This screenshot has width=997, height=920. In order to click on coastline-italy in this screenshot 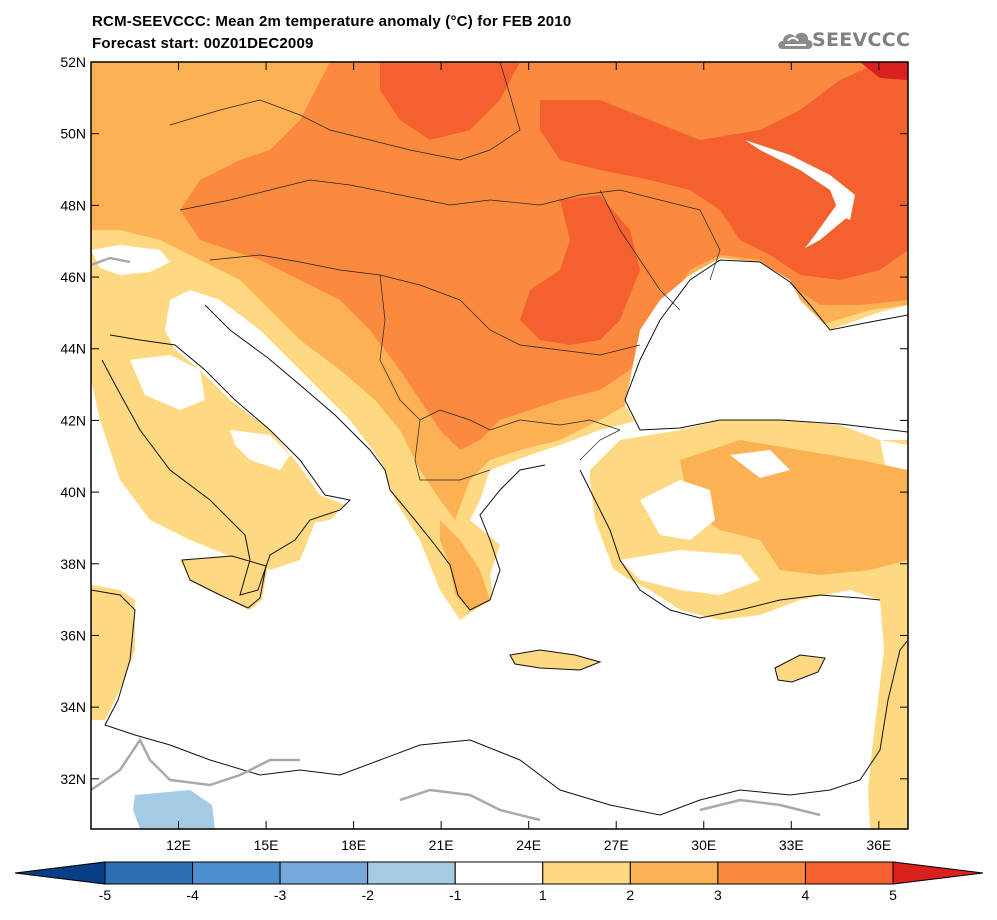, I will do `click(226, 465)`.